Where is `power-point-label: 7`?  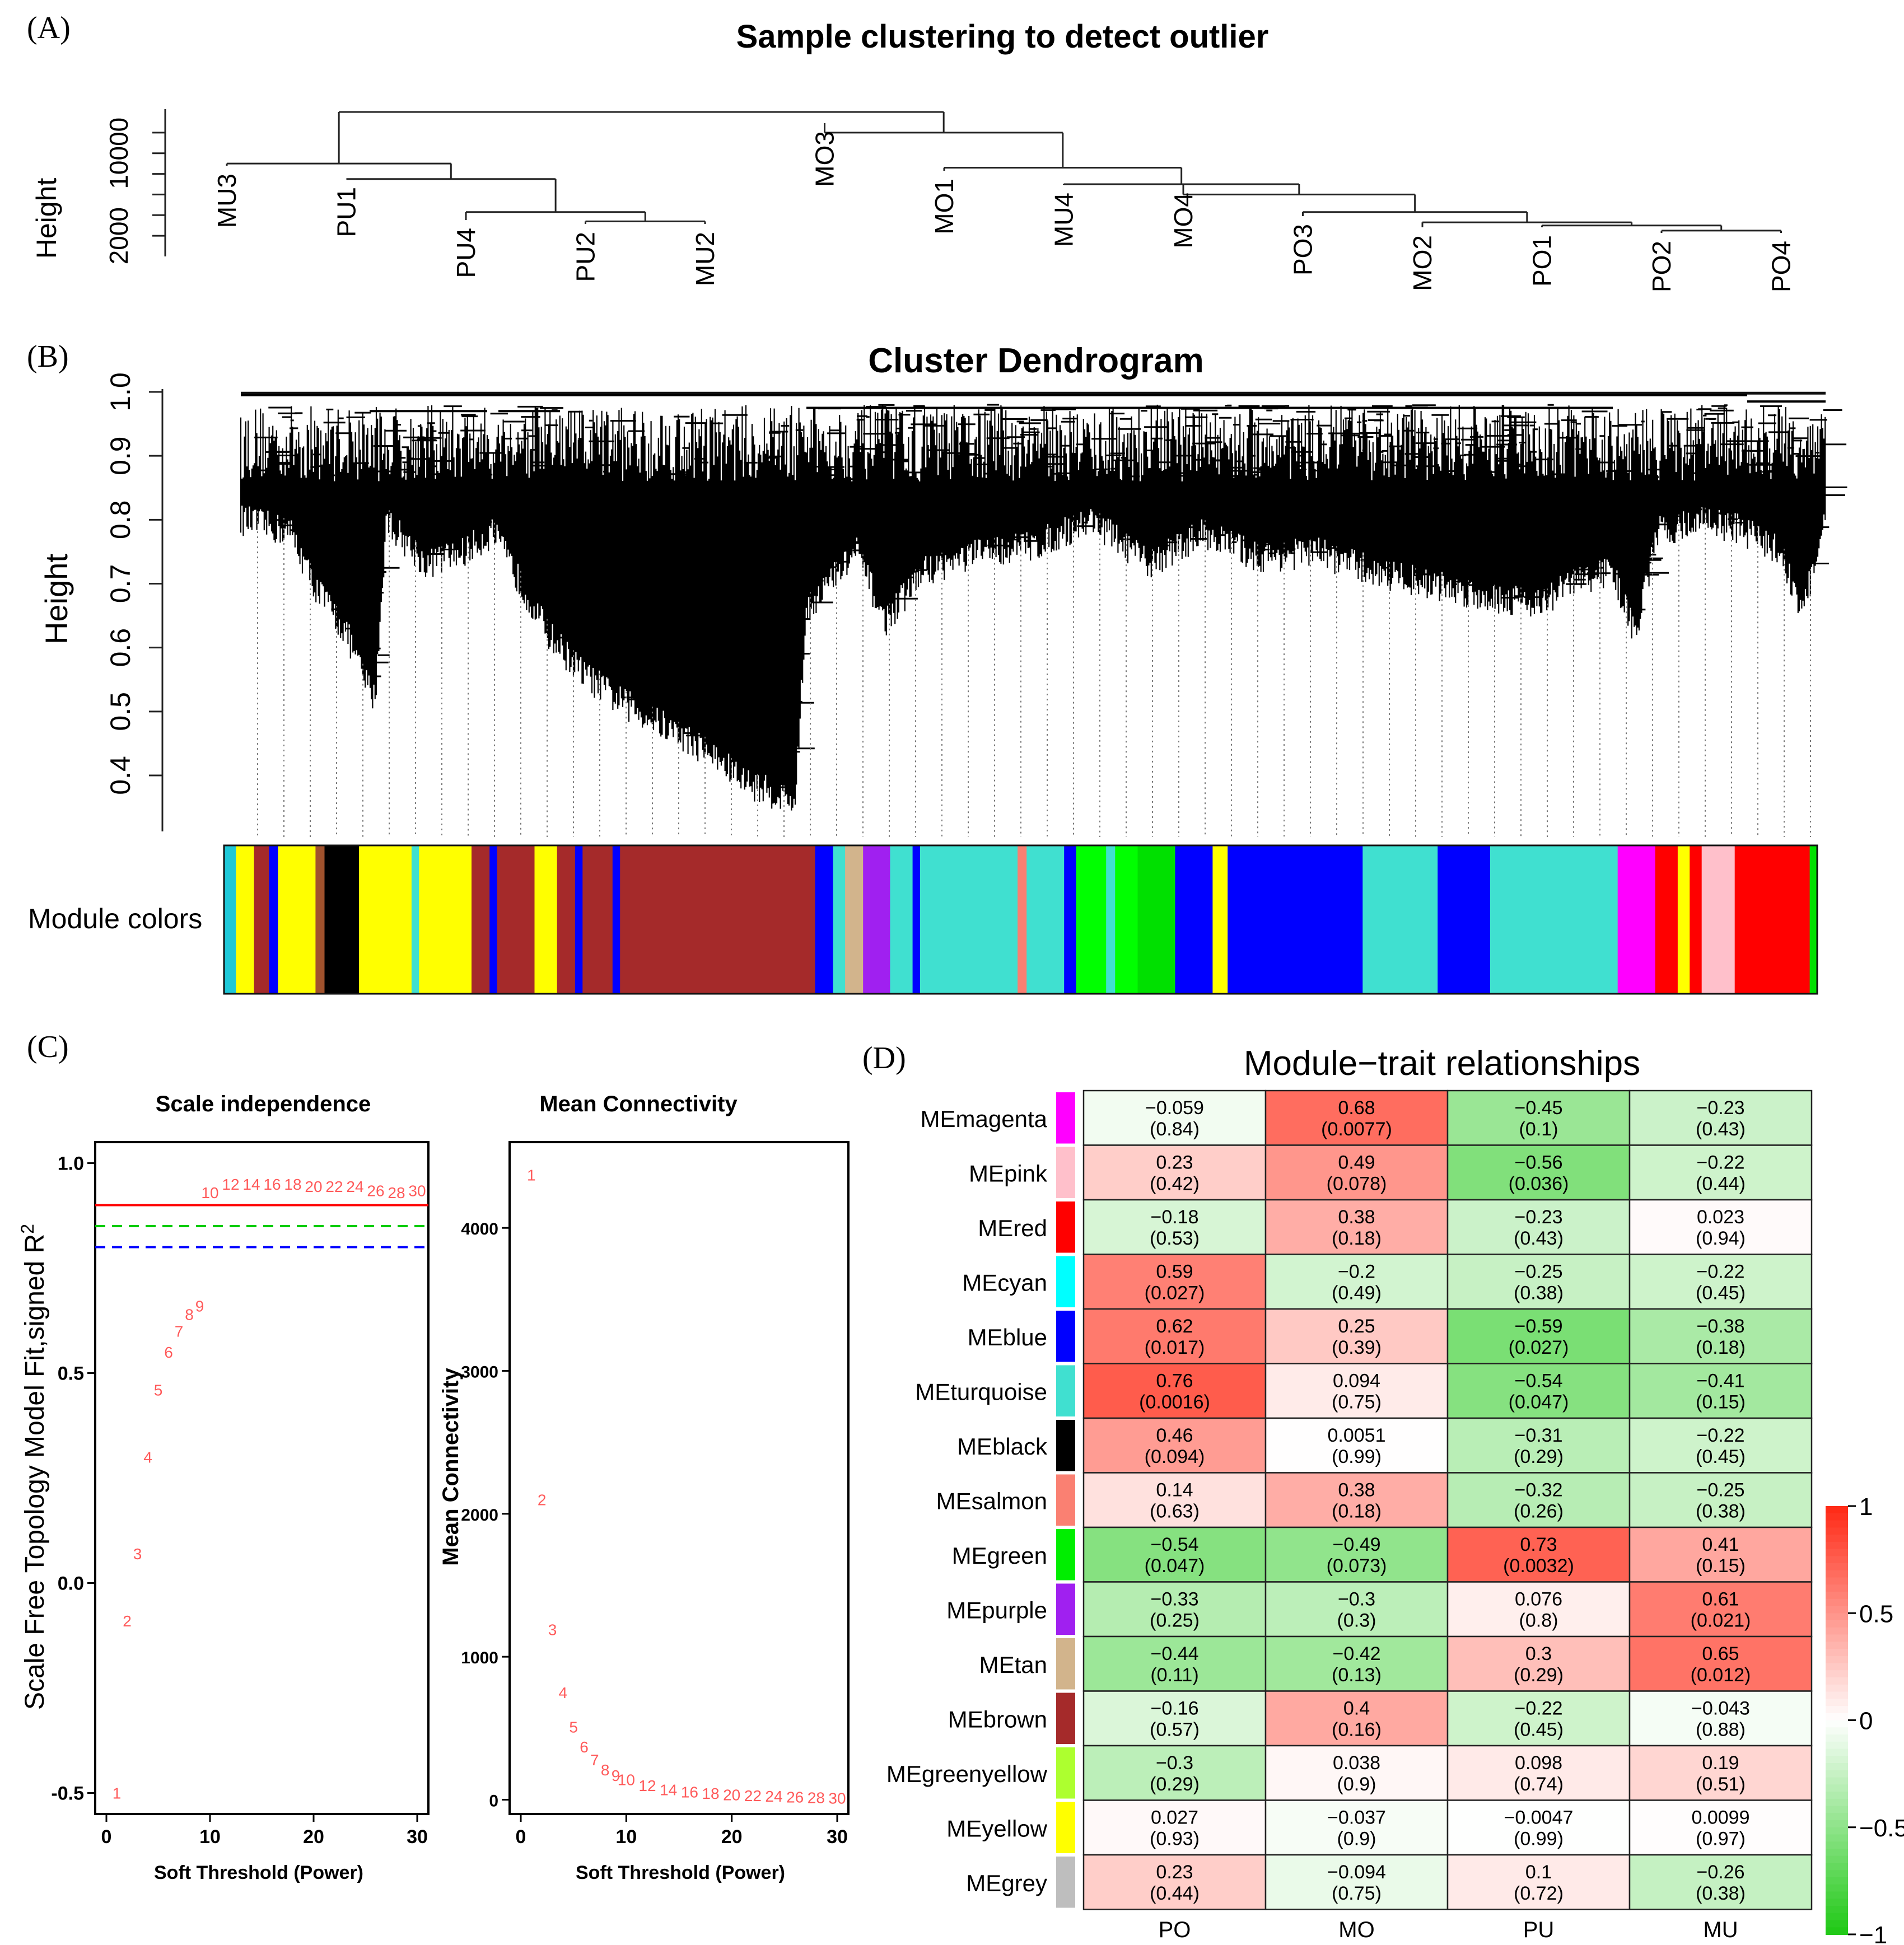
power-point-label: 7 is located at coordinates (179, 1331).